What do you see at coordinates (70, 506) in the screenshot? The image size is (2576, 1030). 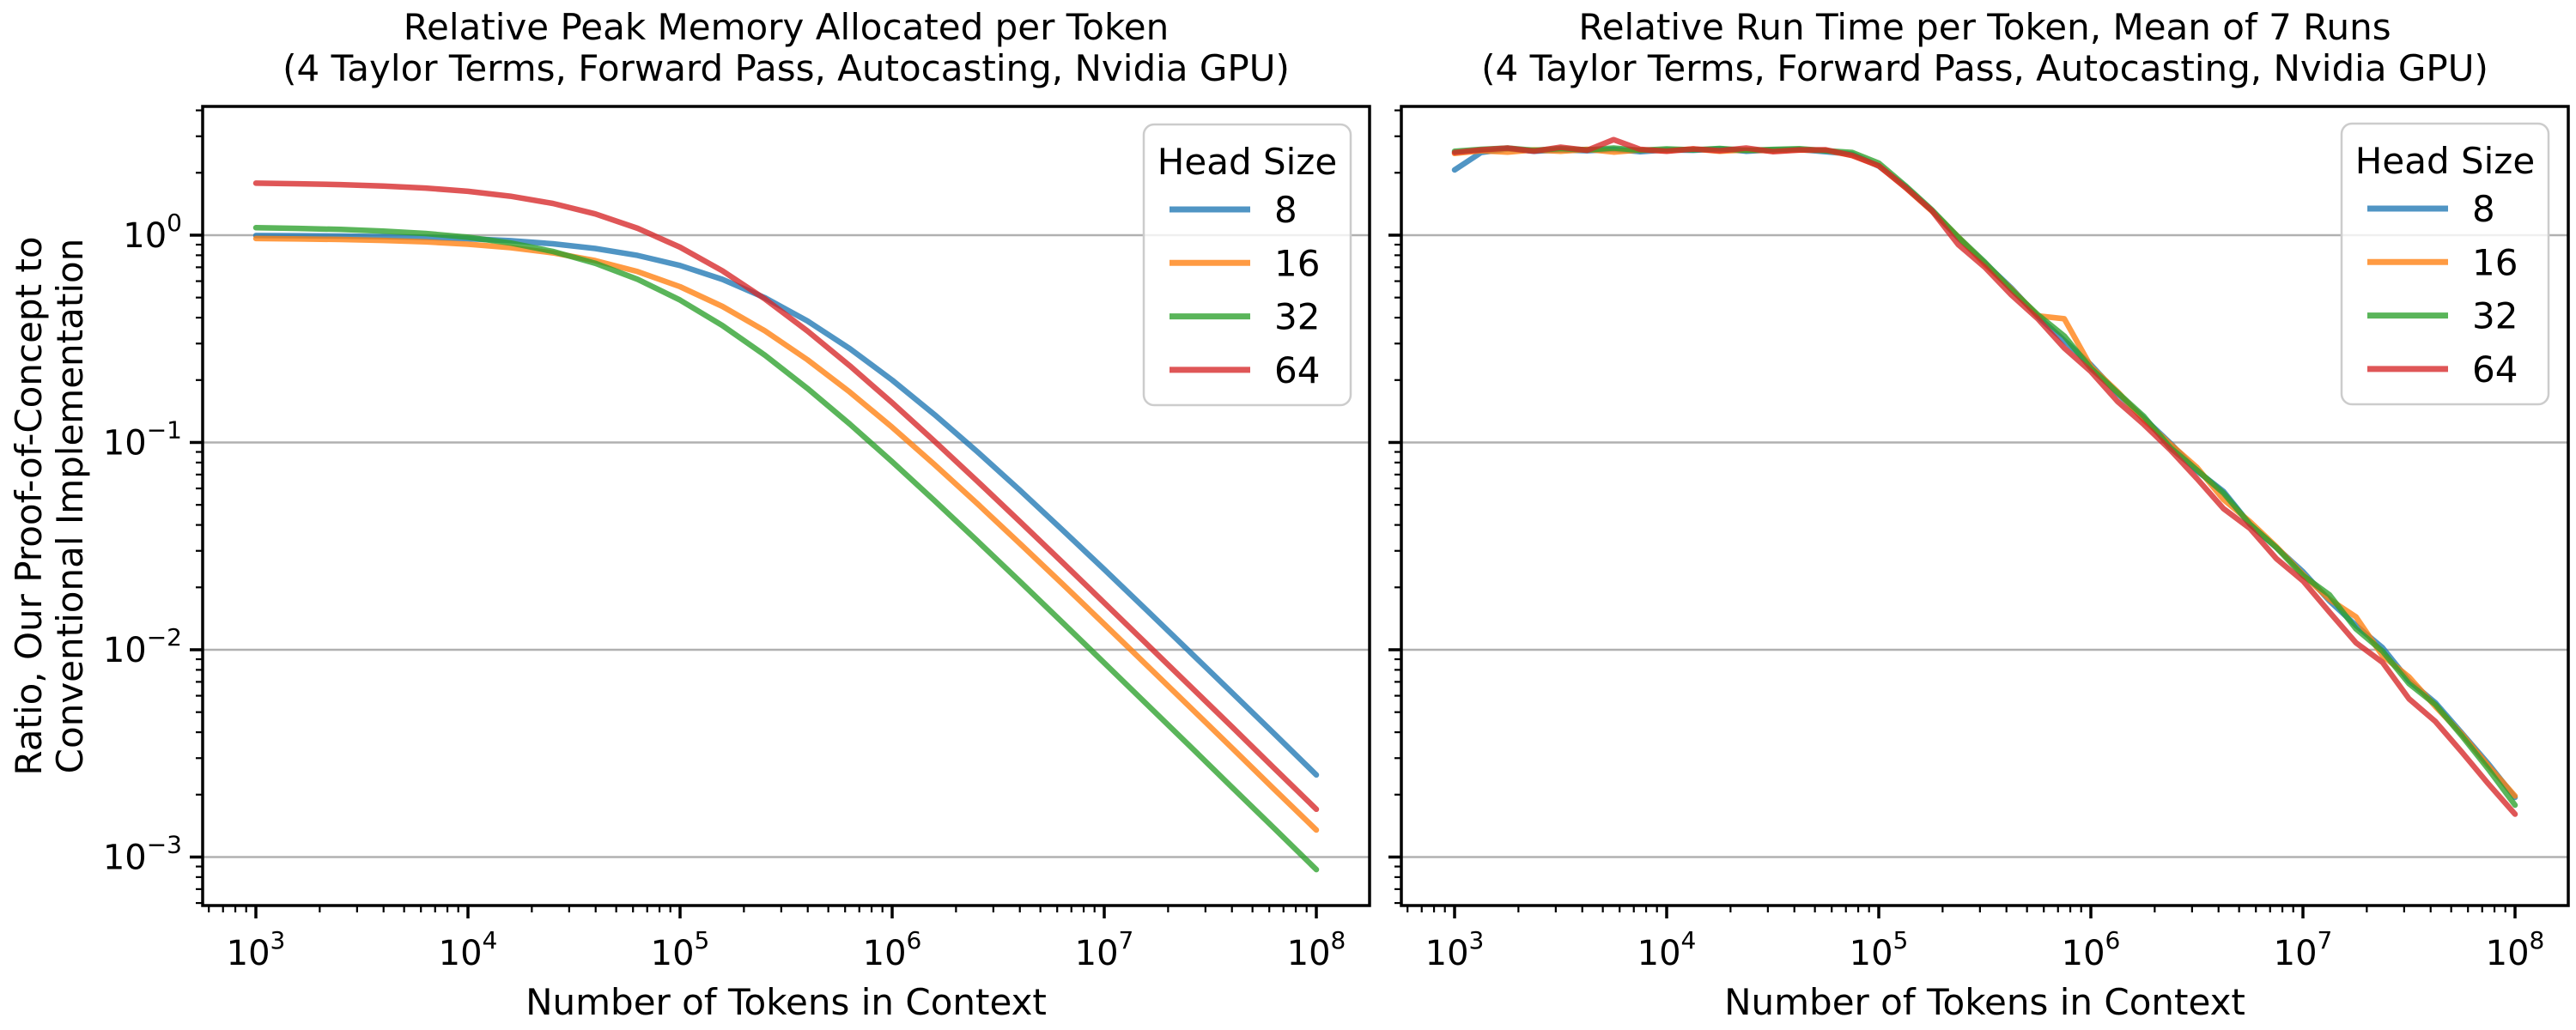 I see `y-axis-label-line2: Conventional Implementation` at bounding box center [70, 506].